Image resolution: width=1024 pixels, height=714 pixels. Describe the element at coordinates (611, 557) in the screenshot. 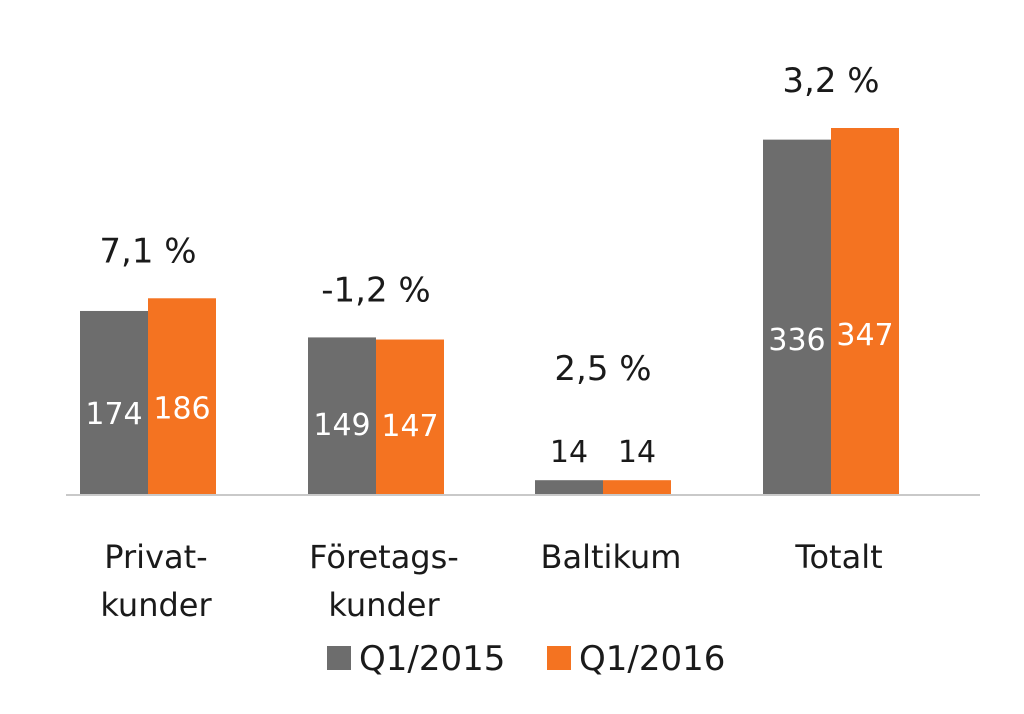

I see `category-label: Baltikum` at that location.